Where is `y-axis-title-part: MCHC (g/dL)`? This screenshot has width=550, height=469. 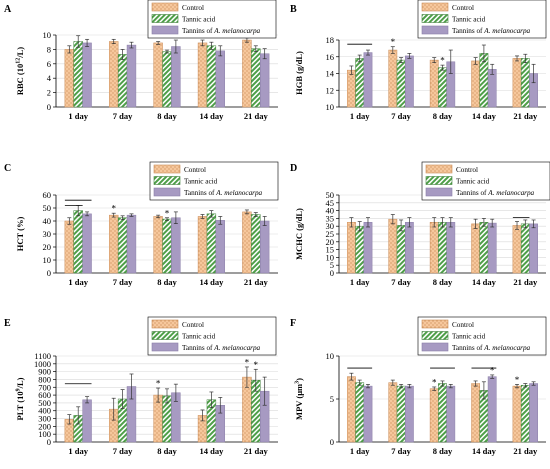 y-axis-title-part: MCHC (g/dL) is located at coordinates (299, 234).